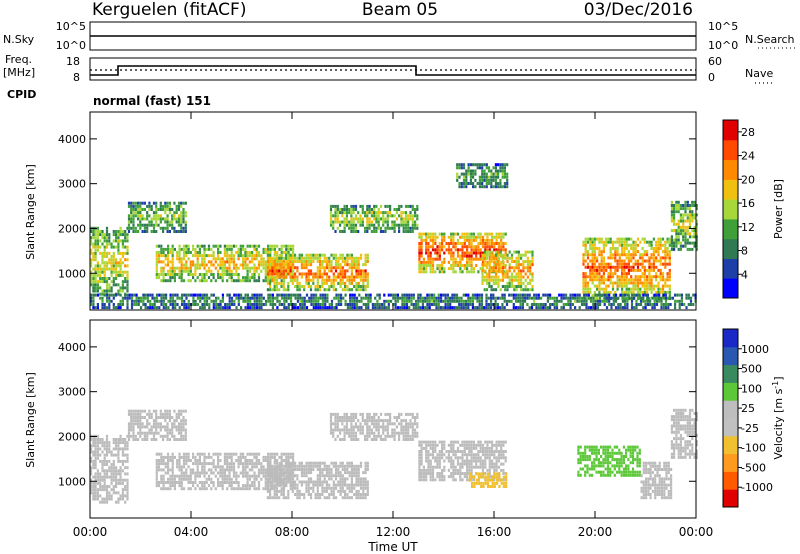 The width and height of the screenshot is (800, 554). Describe the element at coordinates (18, 59) in the screenshot. I see `freq-label: Freq.` at that location.